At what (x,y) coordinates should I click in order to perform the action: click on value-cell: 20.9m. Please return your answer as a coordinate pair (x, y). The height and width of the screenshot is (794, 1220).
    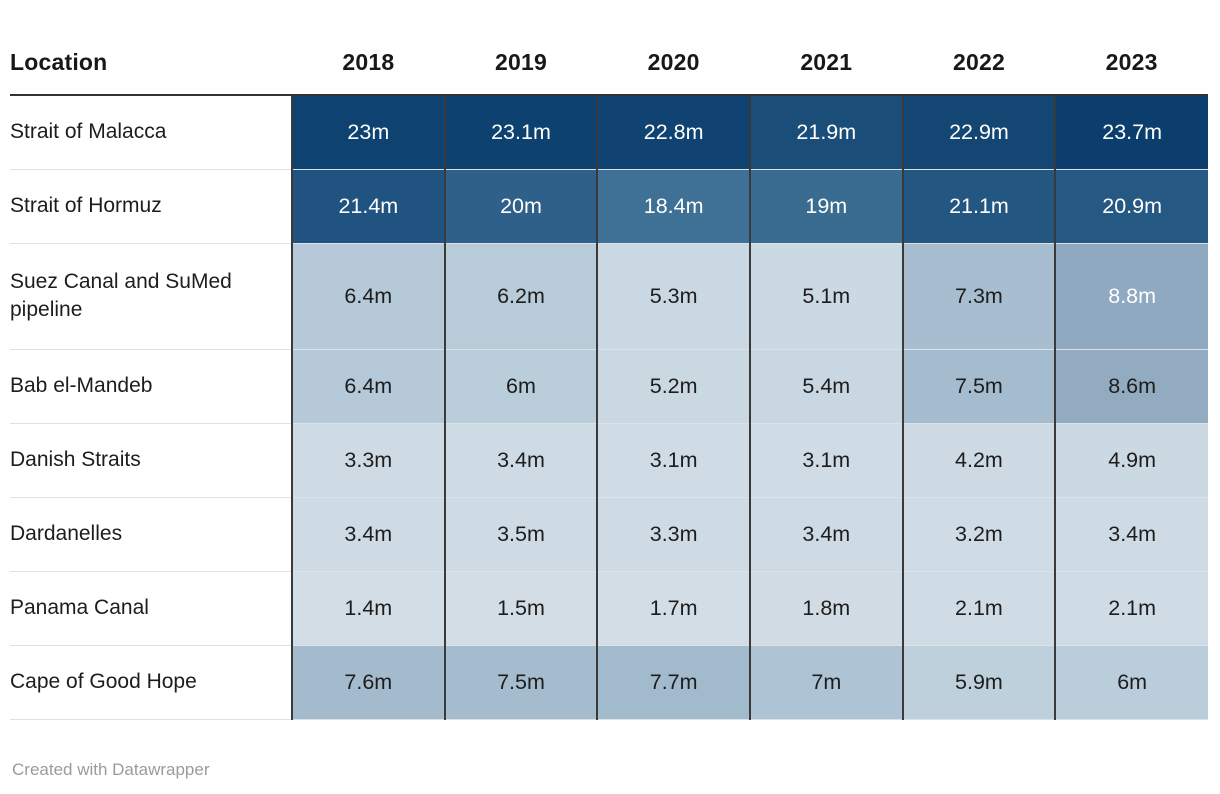
    Looking at the image, I should click on (1131, 206).